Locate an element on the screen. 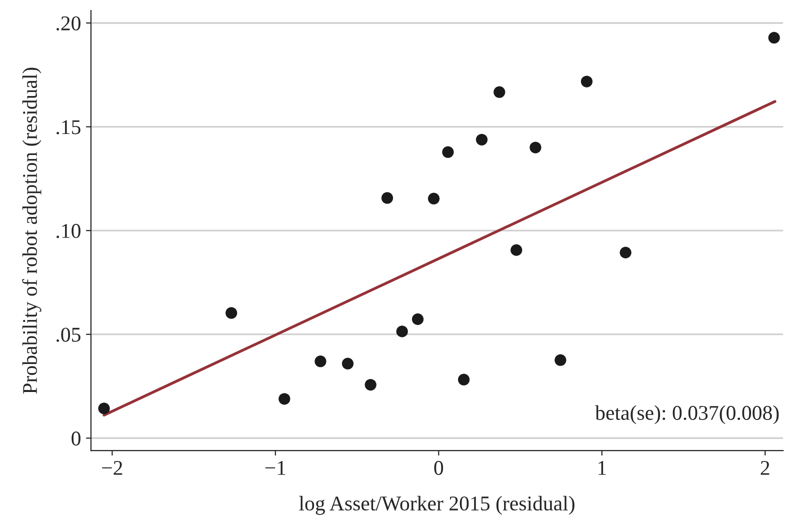 The width and height of the screenshot is (791, 527). y-tick-label: .05 is located at coordinates (68, 335).